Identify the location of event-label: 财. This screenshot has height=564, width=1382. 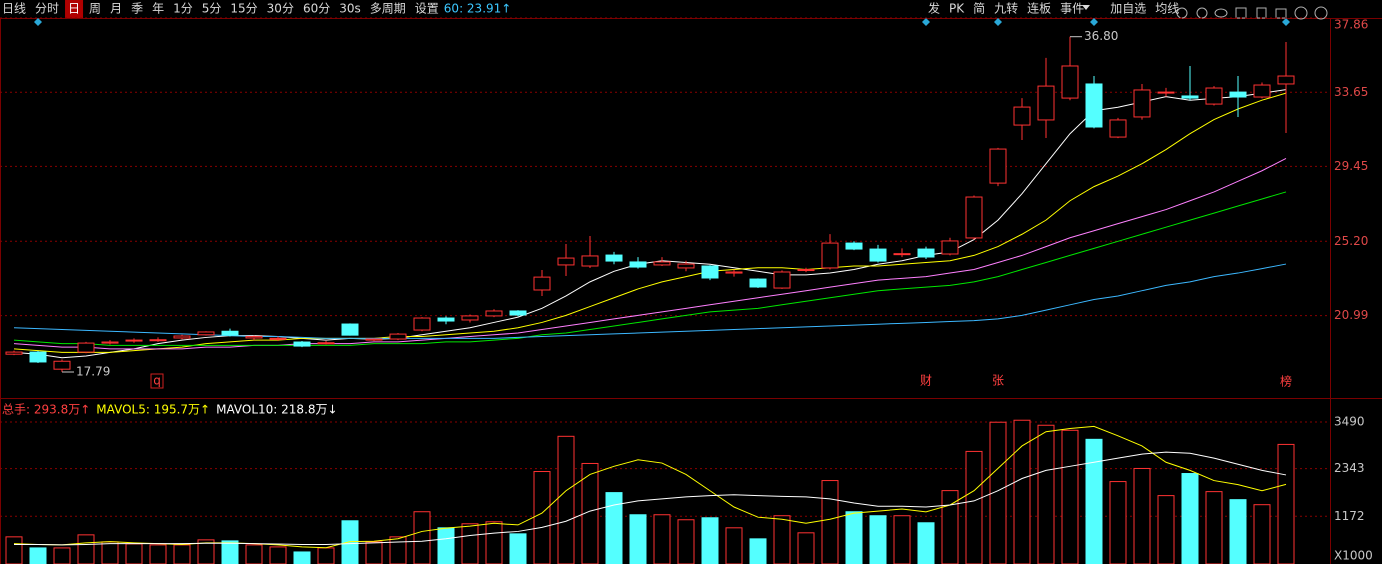
(926, 381).